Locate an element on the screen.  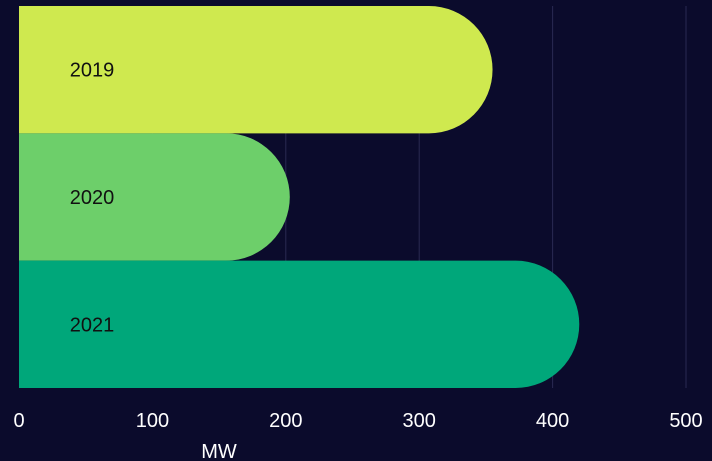
bar-label-2020: 2020 is located at coordinates (92, 198).